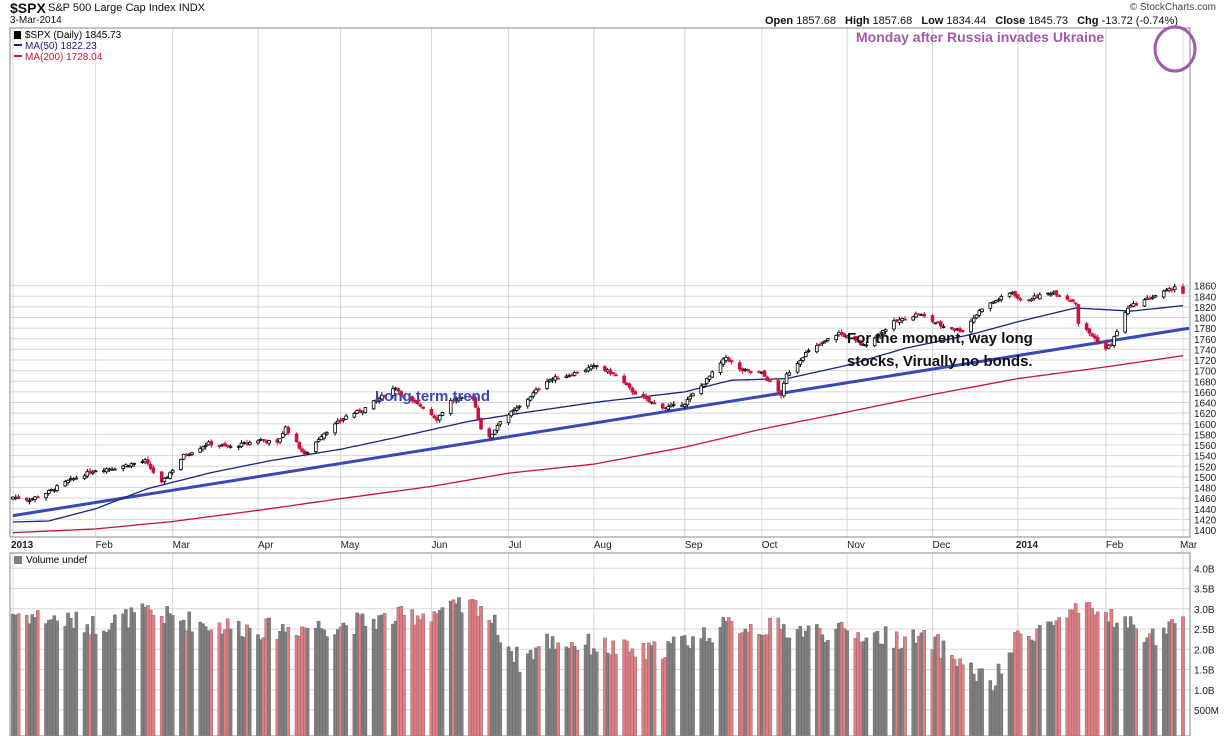  Describe the element at coordinates (1204, 650) in the screenshot. I see `volume-tick-label: 2.0B` at that location.